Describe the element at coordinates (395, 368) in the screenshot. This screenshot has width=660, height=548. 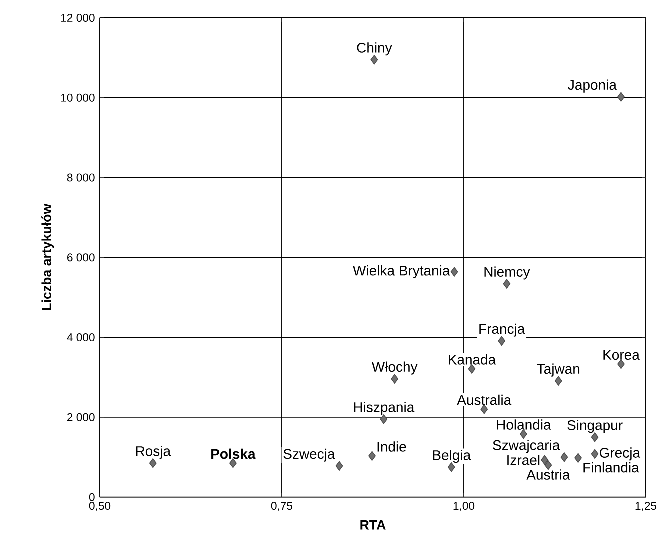
I see `annotation: Włochy` at that location.